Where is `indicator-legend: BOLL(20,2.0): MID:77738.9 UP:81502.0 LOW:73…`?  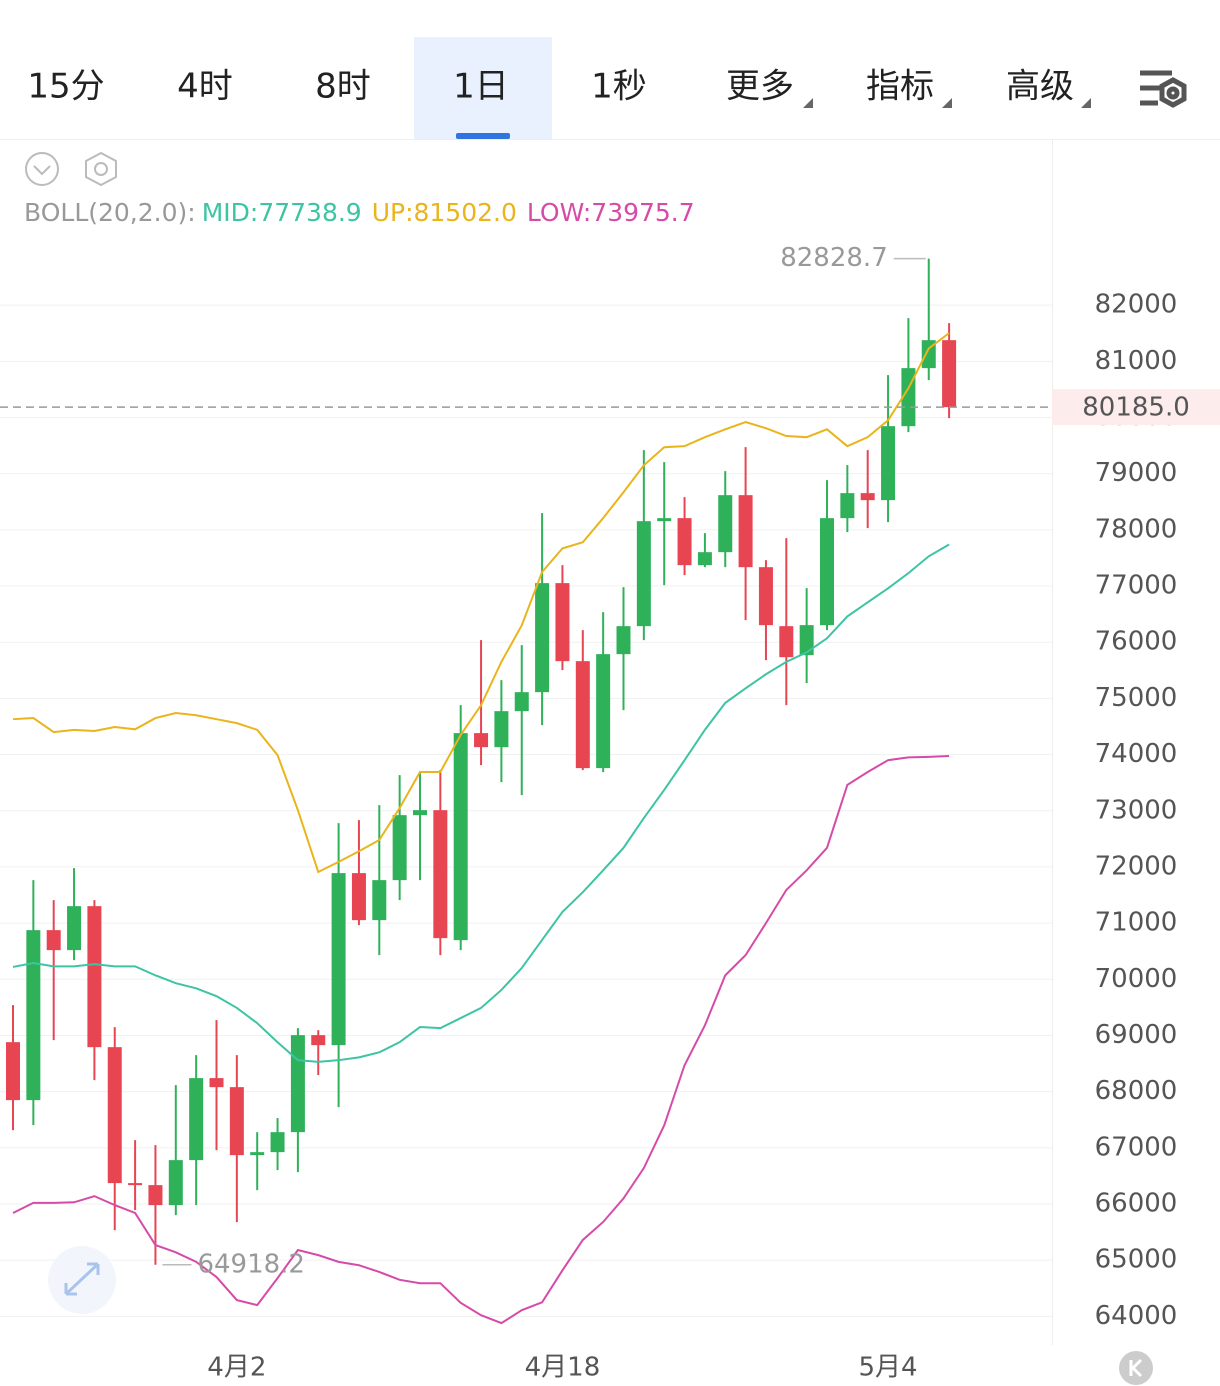
indicator-legend: BOLL(20,2.0): MID:77738.9 UP:81502.0 LOW:73… is located at coordinates (359, 212).